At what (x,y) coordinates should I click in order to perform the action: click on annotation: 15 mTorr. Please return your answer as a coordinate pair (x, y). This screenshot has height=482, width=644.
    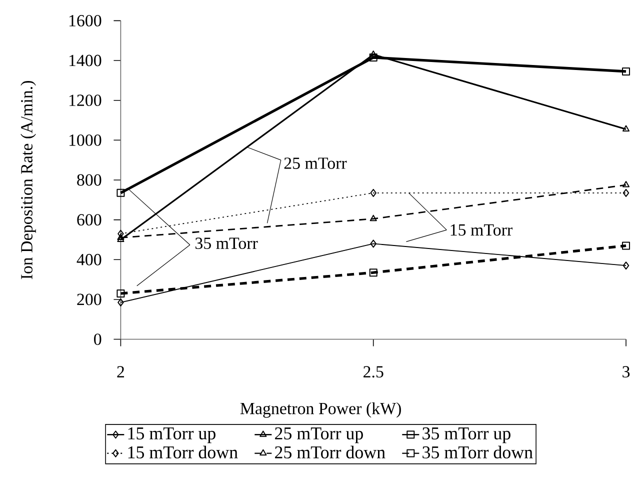
    Looking at the image, I should click on (481, 230).